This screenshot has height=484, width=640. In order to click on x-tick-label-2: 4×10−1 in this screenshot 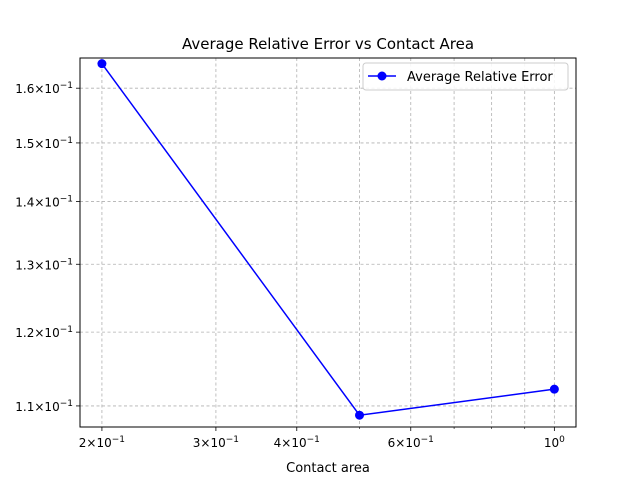, I will do `click(297, 442)`.